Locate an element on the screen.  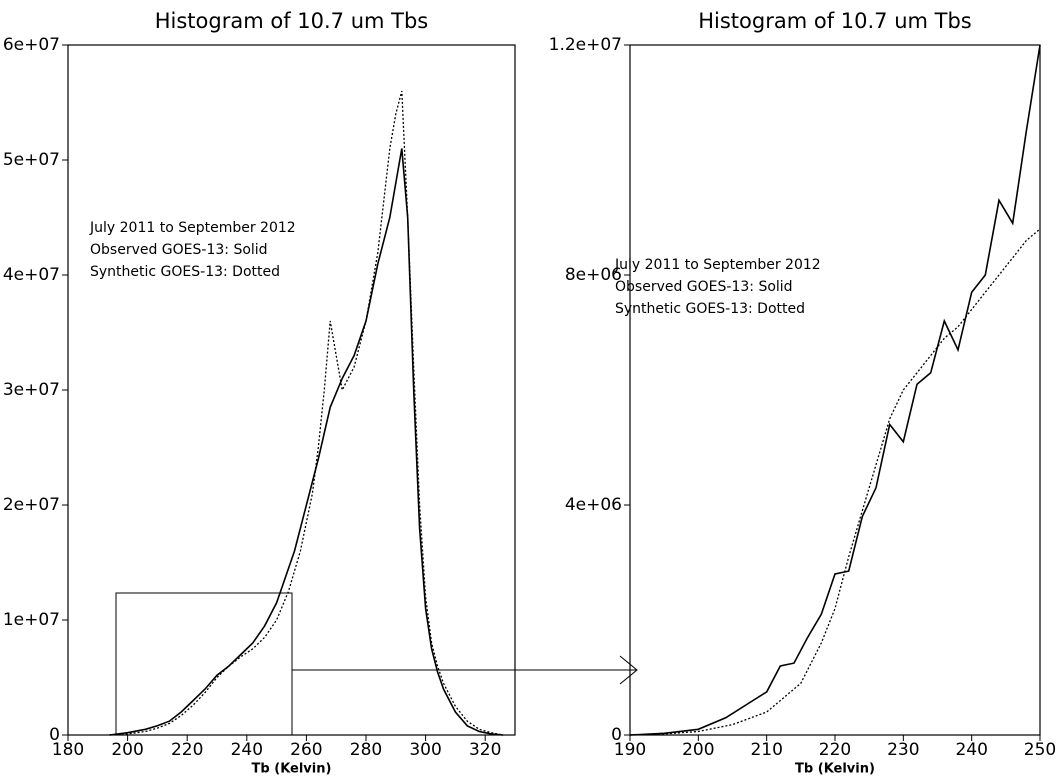
y-tick-label: 4e+07 is located at coordinates (31, 275).